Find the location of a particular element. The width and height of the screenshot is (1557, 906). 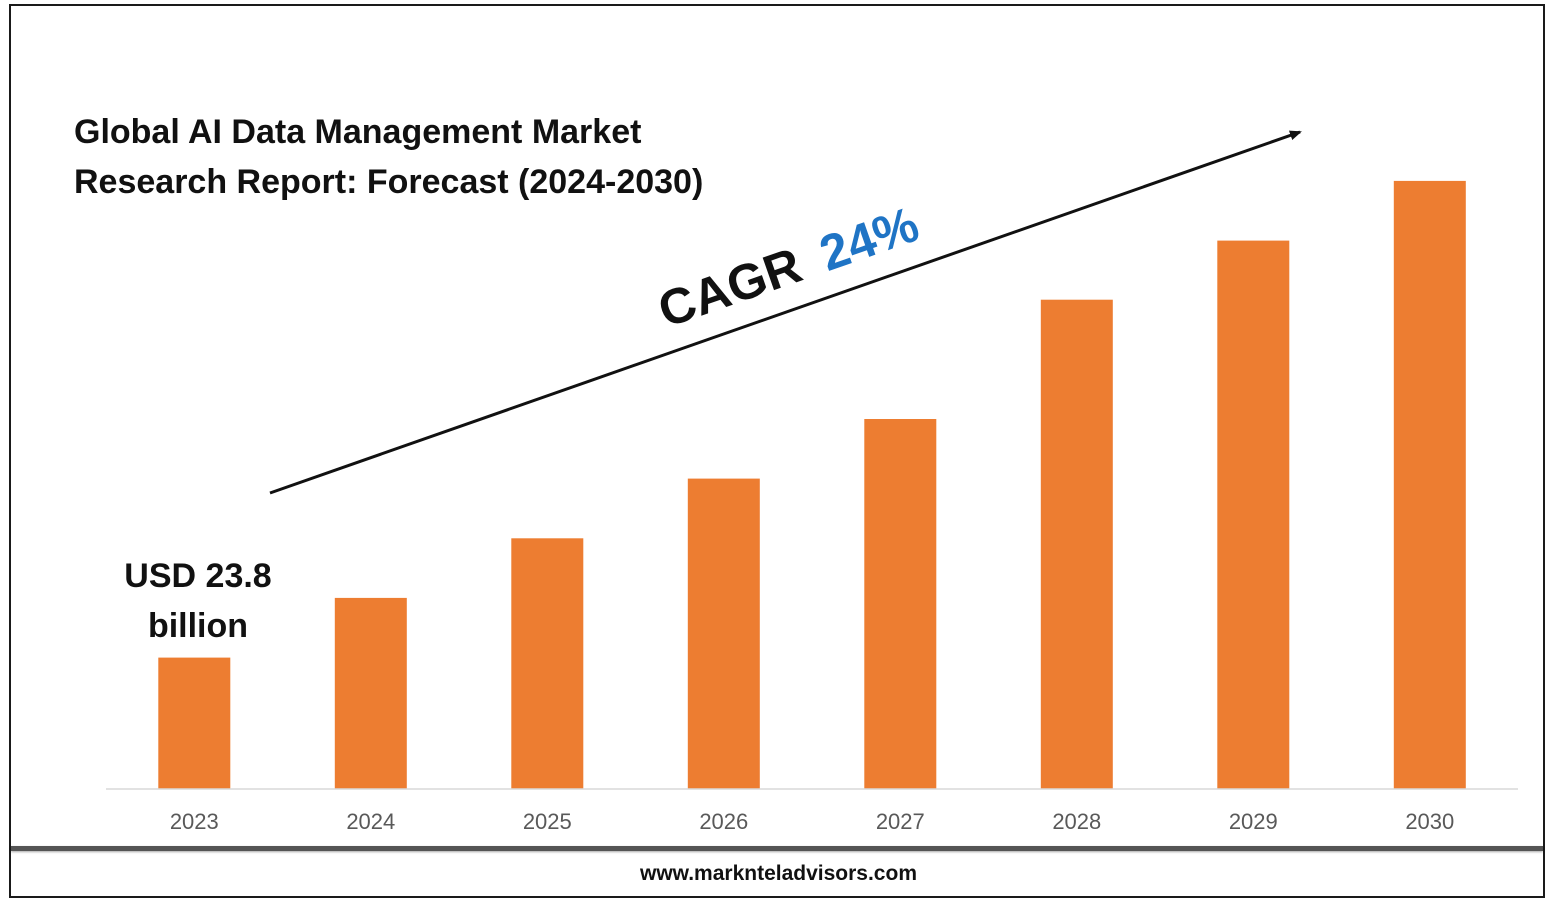

bar-2025 is located at coordinates (547, 663).